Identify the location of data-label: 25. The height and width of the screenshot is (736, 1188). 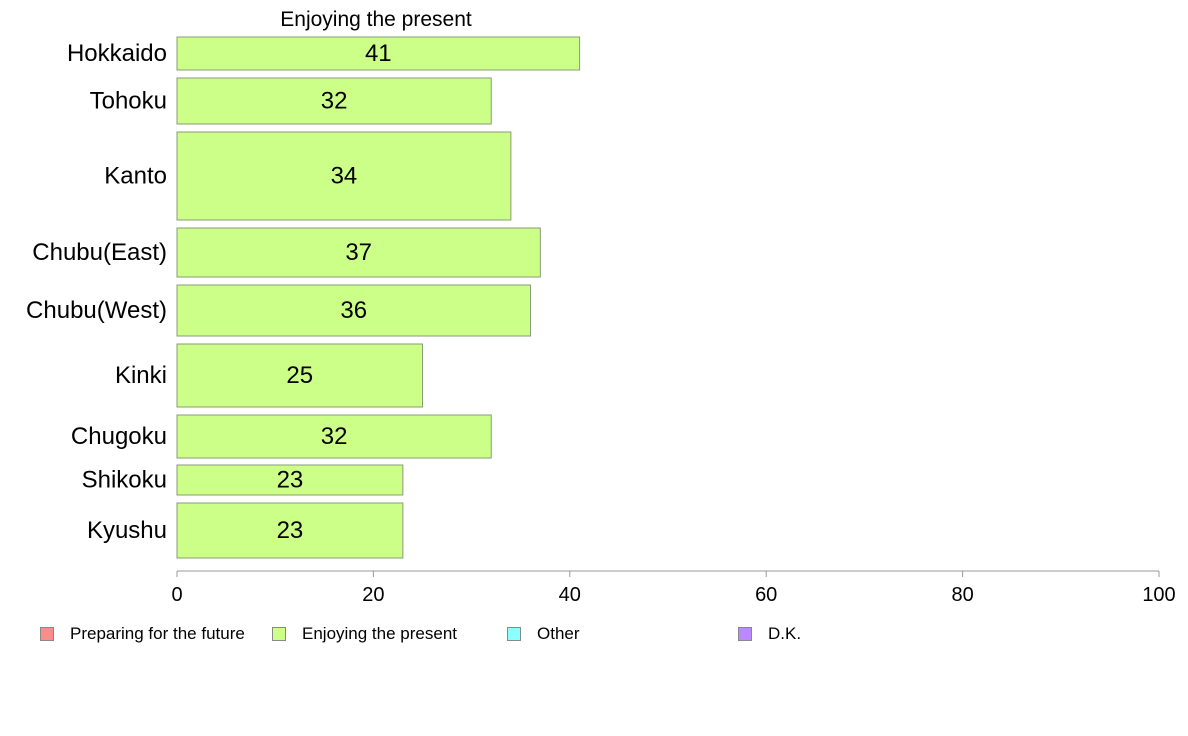
(299, 375).